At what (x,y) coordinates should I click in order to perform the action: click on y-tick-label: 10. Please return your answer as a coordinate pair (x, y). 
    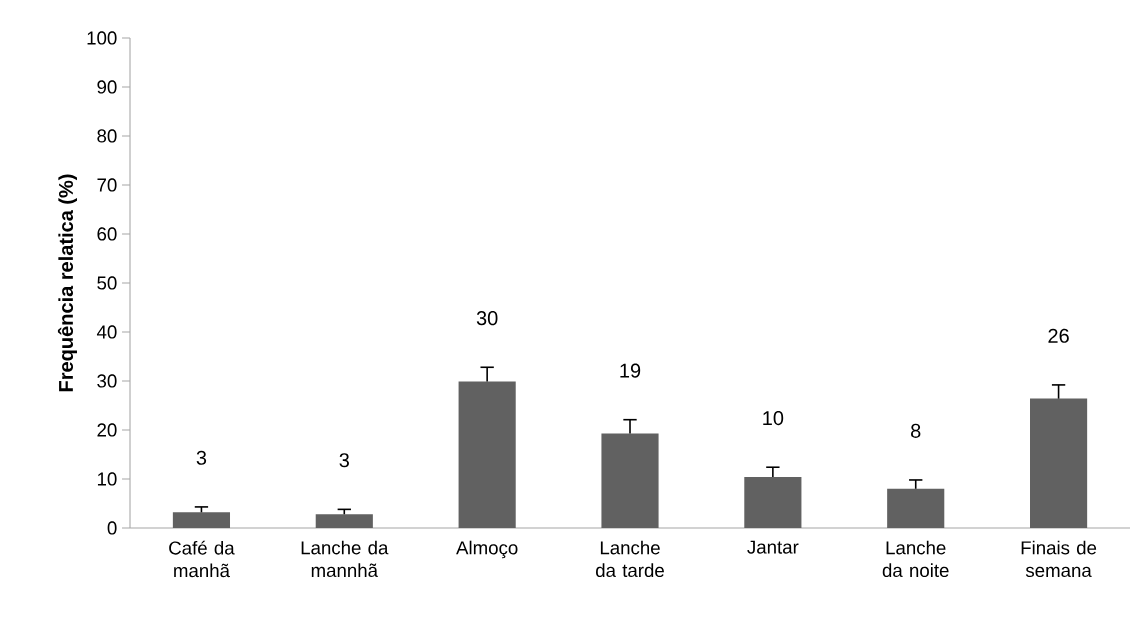
    Looking at the image, I should click on (107, 479).